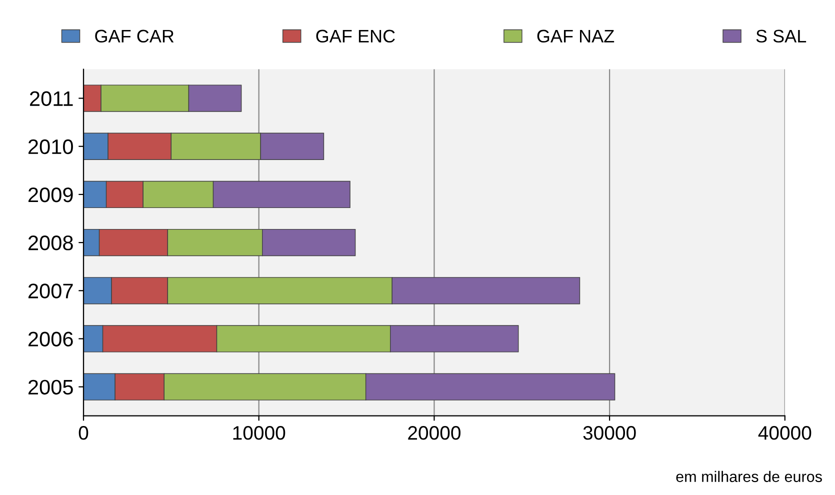 The height and width of the screenshot is (495, 835). I want to click on text: em milhares de euros, so click(749, 476).